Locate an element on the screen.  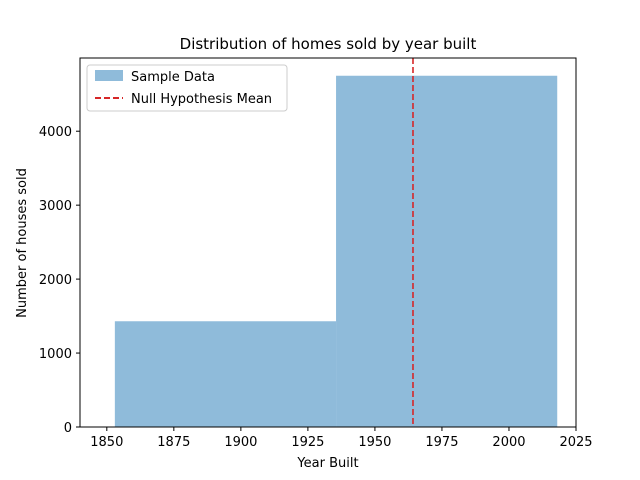
x-tick-label: 1925 is located at coordinates (307, 442).